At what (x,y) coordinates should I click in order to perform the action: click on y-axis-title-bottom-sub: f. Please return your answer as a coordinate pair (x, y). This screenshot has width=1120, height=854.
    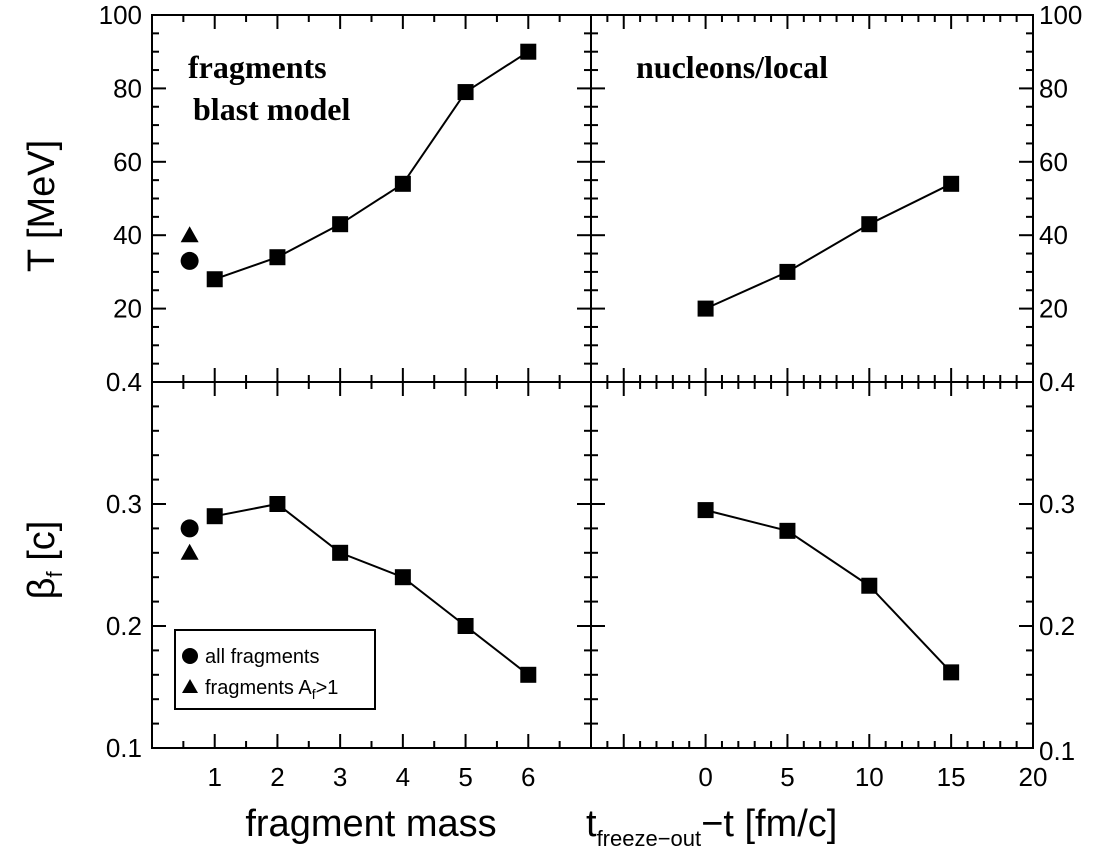
    Looking at the image, I should click on (54, 573).